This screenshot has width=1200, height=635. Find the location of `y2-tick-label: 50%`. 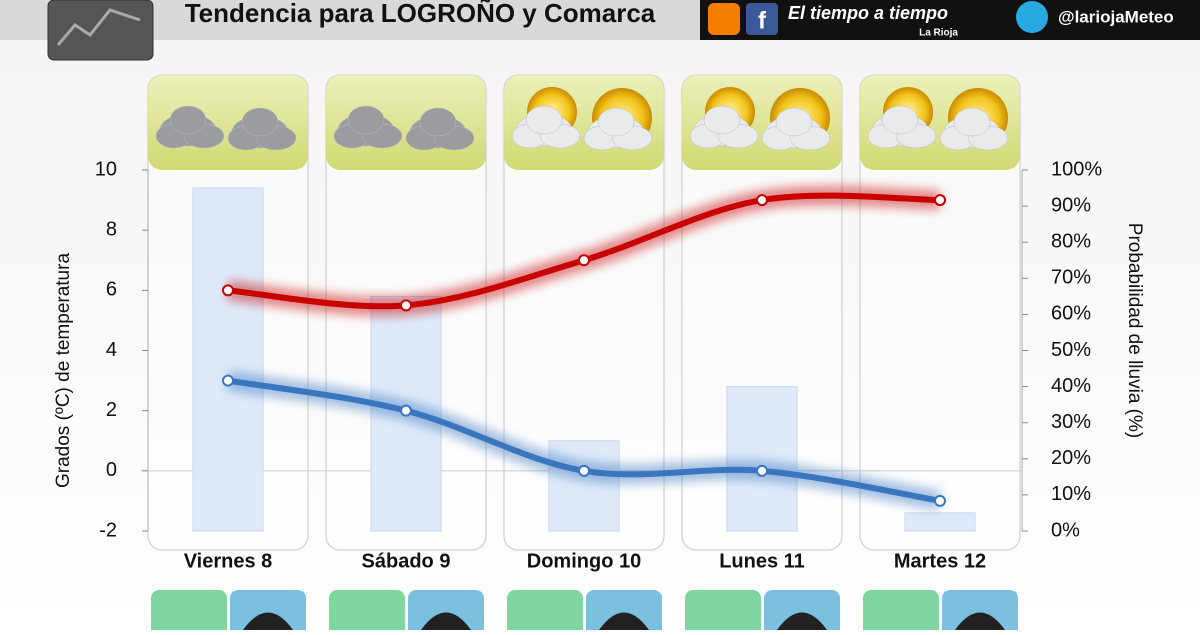

y2-tick-label: 50% is located at coordinates (1071, 350).